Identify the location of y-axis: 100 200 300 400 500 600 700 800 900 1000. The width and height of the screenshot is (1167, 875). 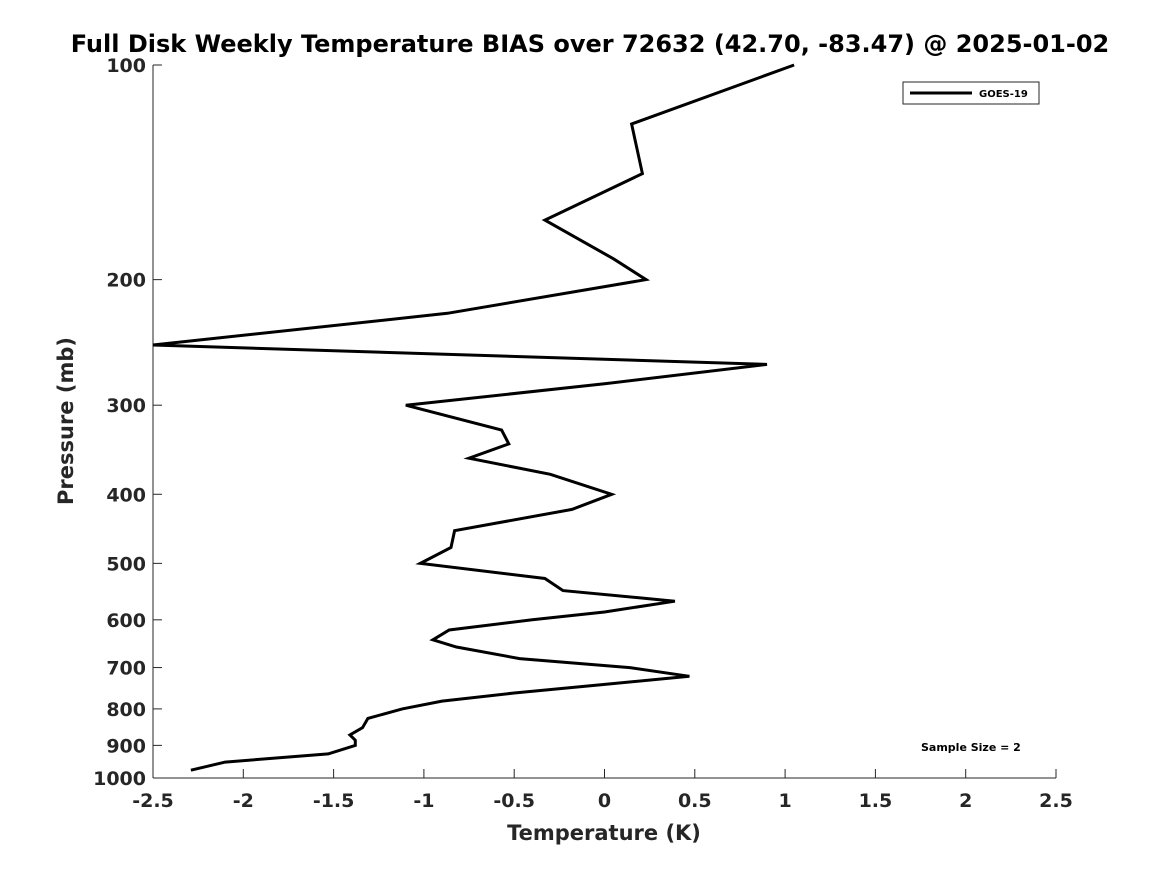
(127, 422).